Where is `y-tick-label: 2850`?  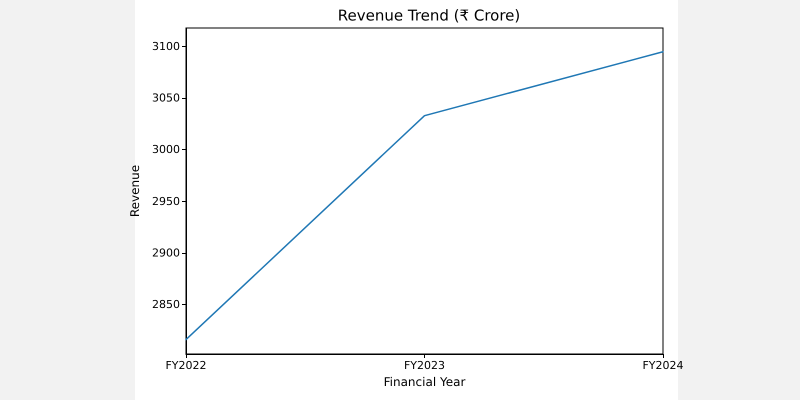 y-tick-label: 2850 is located at coordinates (166, 304).